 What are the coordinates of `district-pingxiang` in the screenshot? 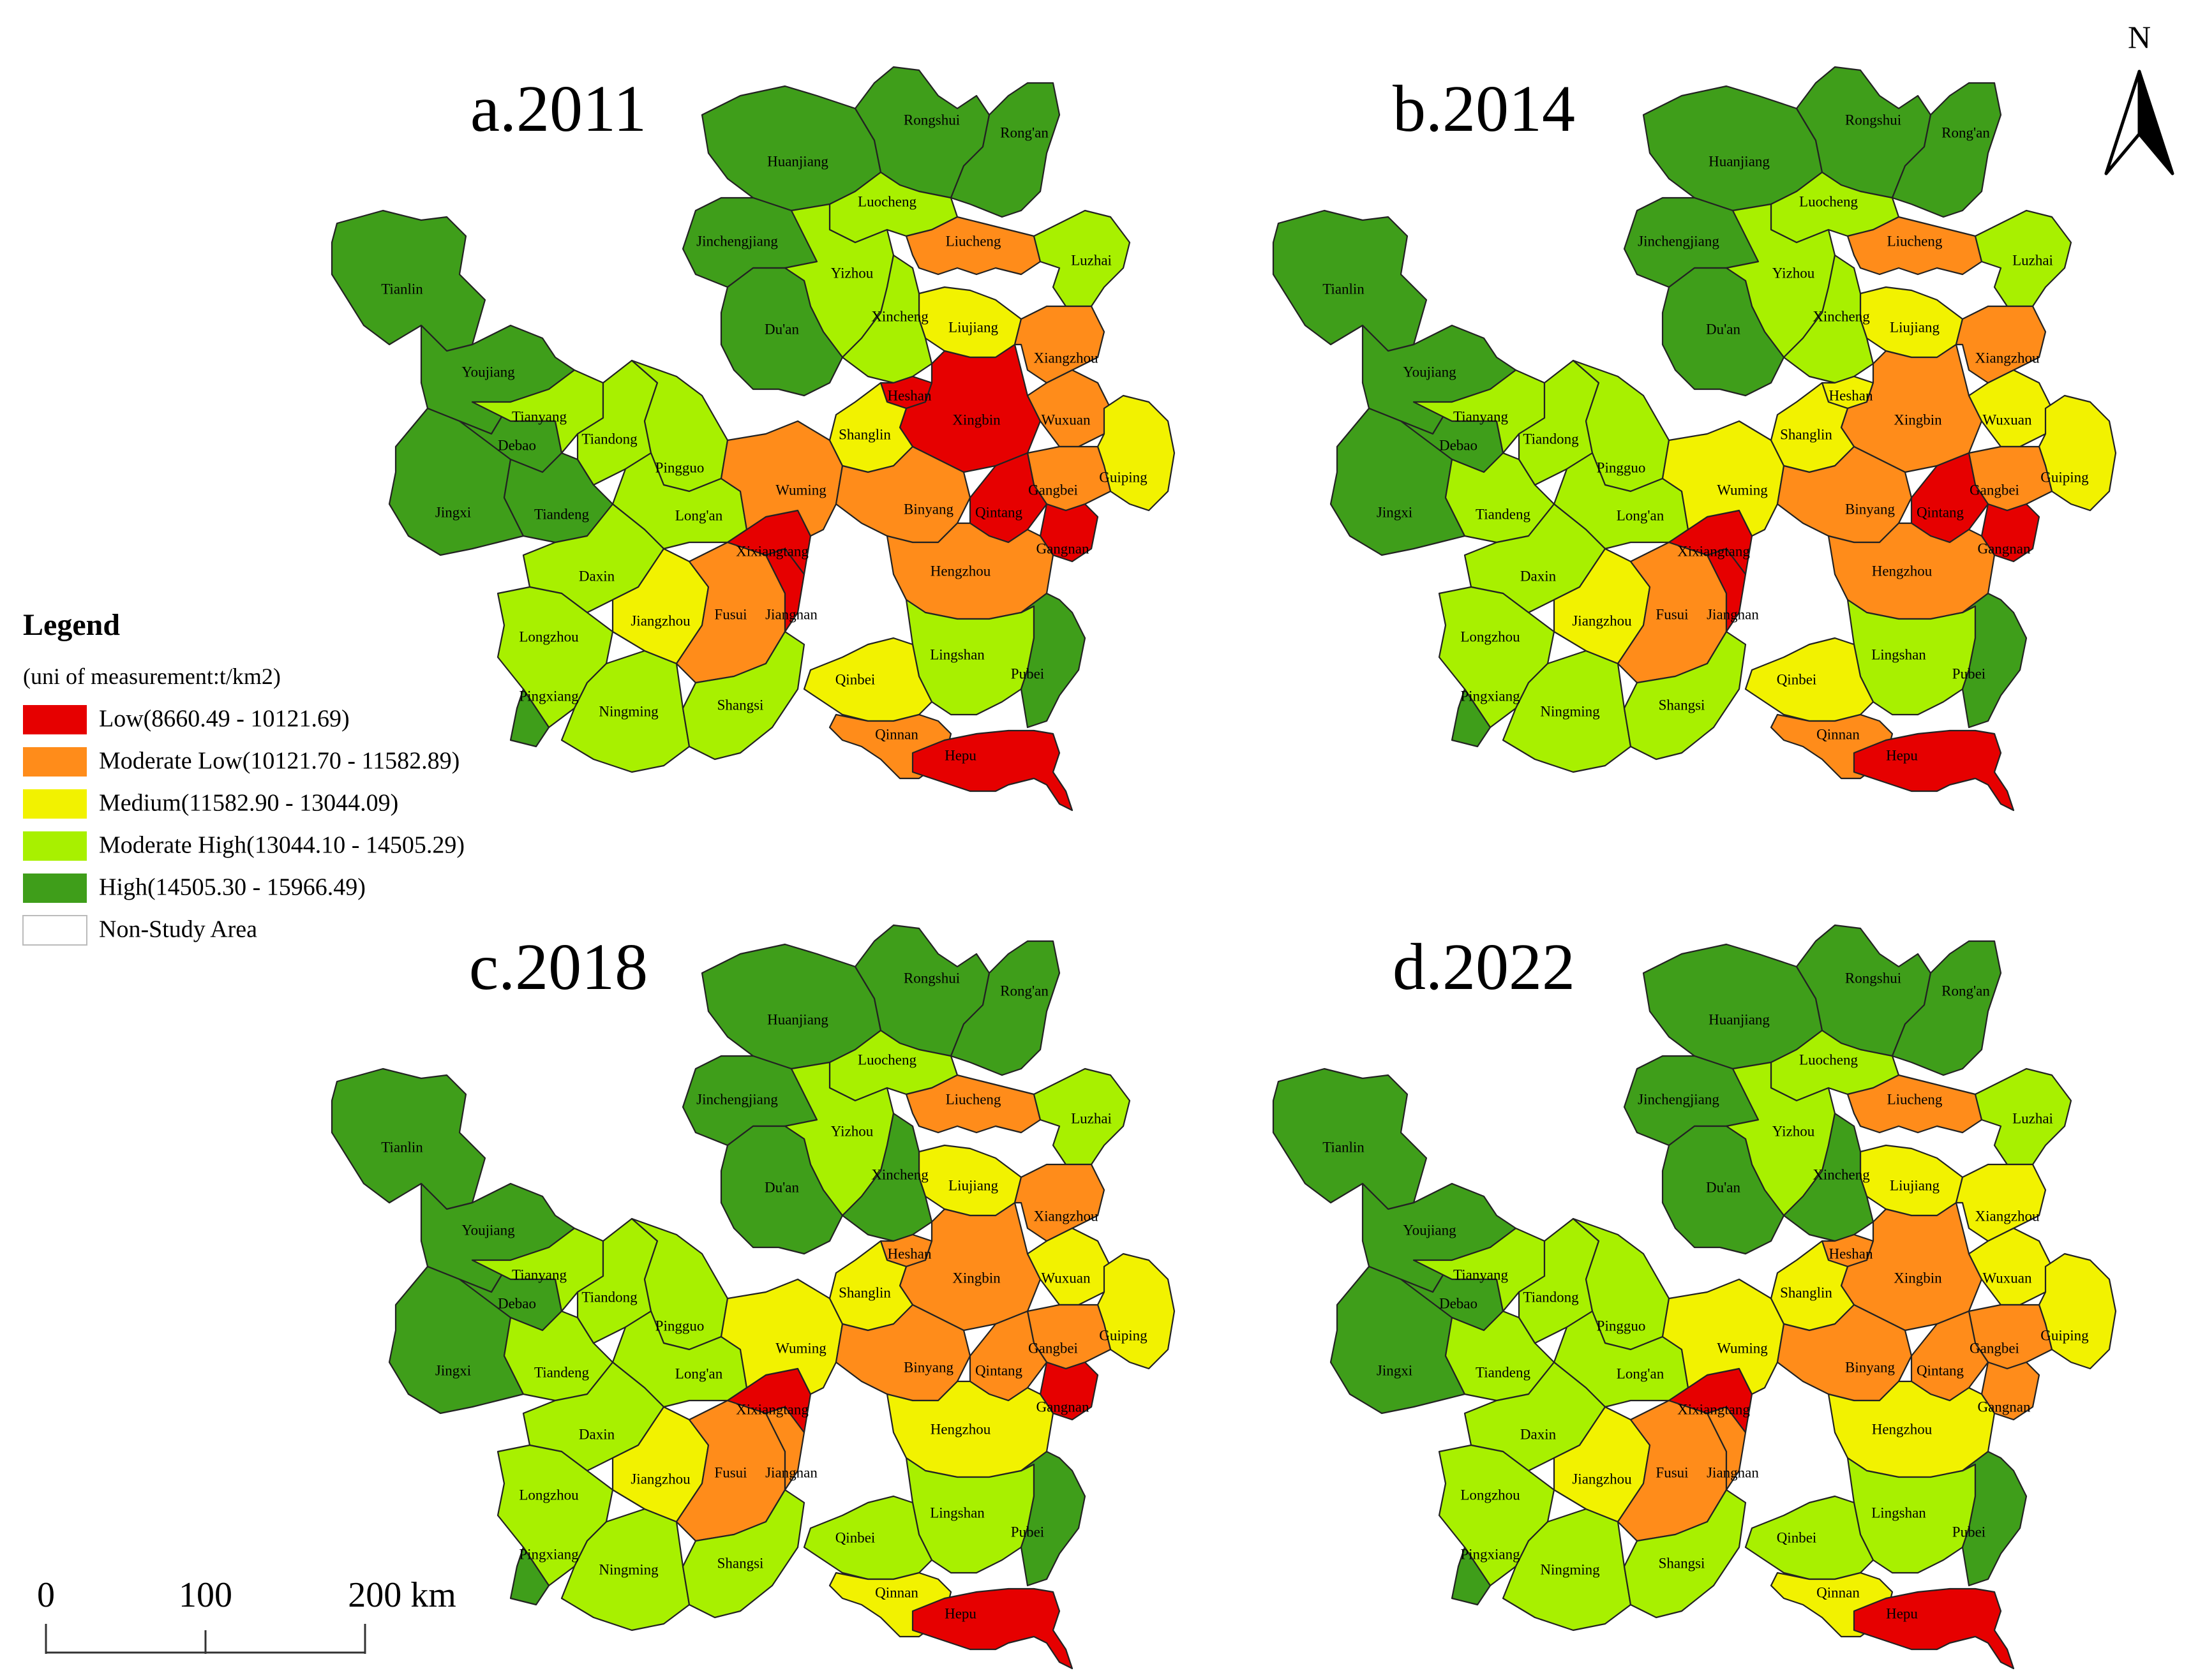 It's located at (1471, 718).